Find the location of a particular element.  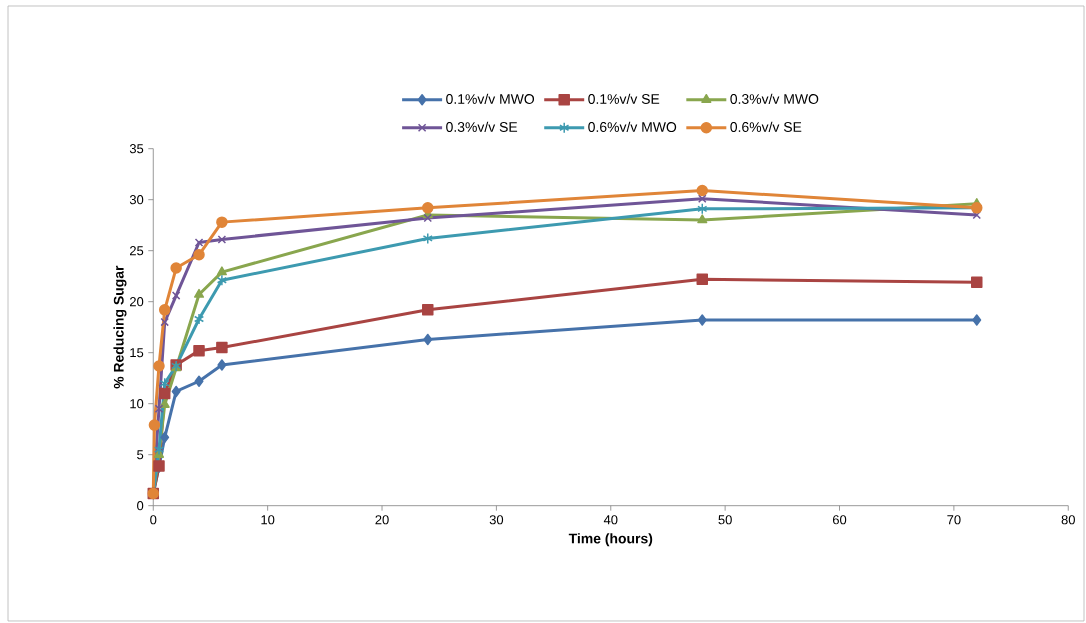

x-tick-label: 20 is located at coordinates (382, 520).